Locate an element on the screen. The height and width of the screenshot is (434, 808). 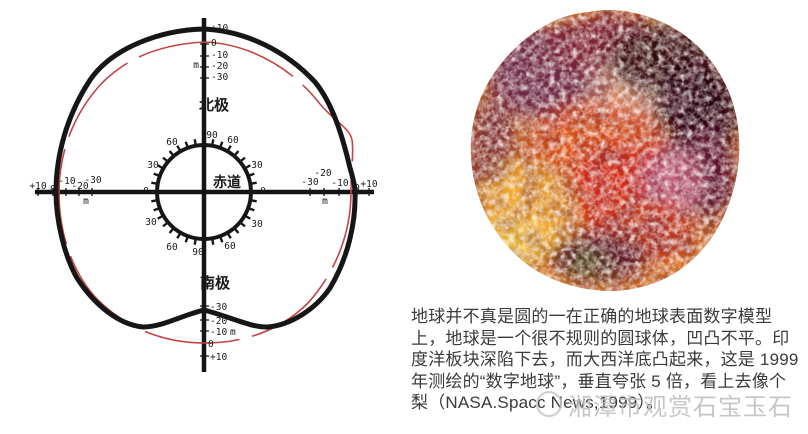
diagram-label: 北极 is located at coordinates (214, 105).